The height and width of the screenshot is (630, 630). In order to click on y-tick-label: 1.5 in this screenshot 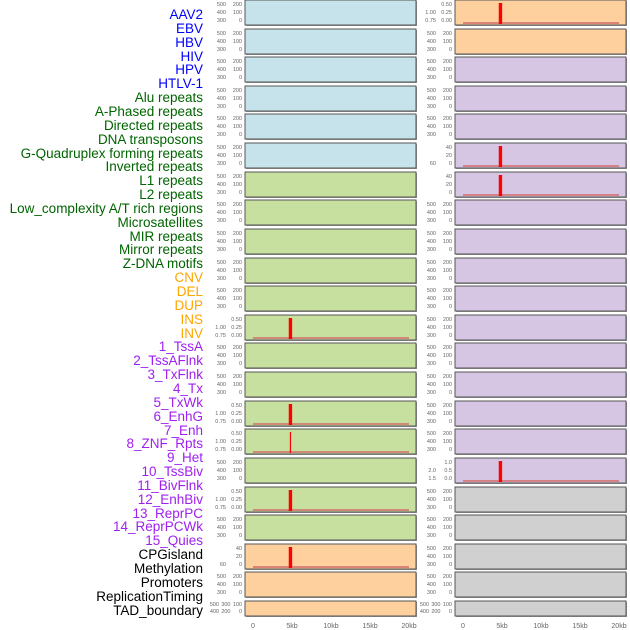, I will do `click(432, 479)`.